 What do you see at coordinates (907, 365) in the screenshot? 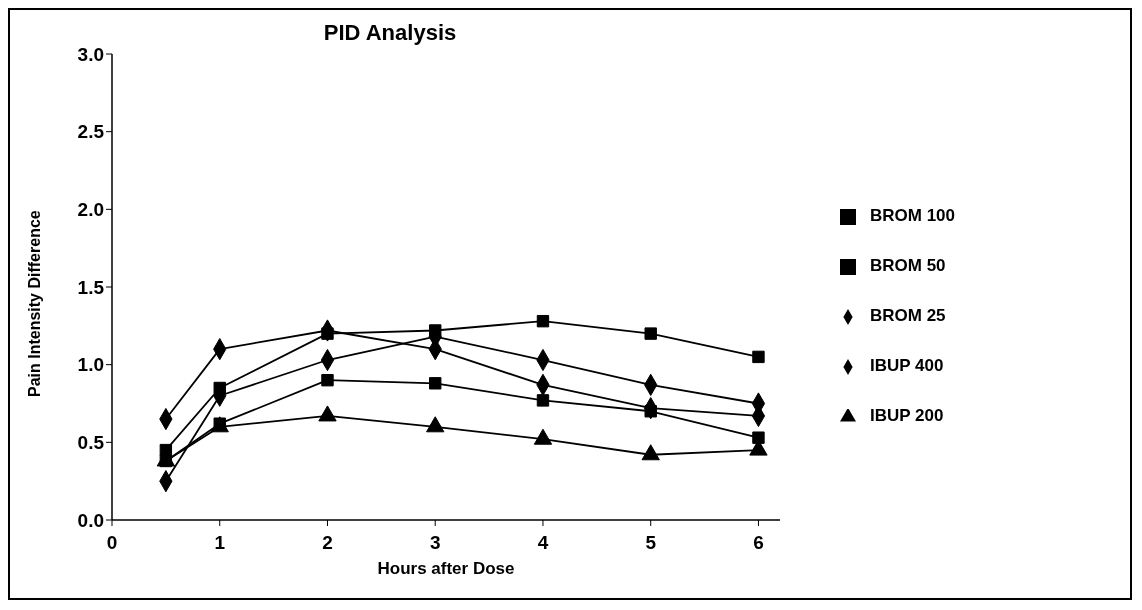
I see `legend-label: IBUP 400` at bounding box center [907, 365].